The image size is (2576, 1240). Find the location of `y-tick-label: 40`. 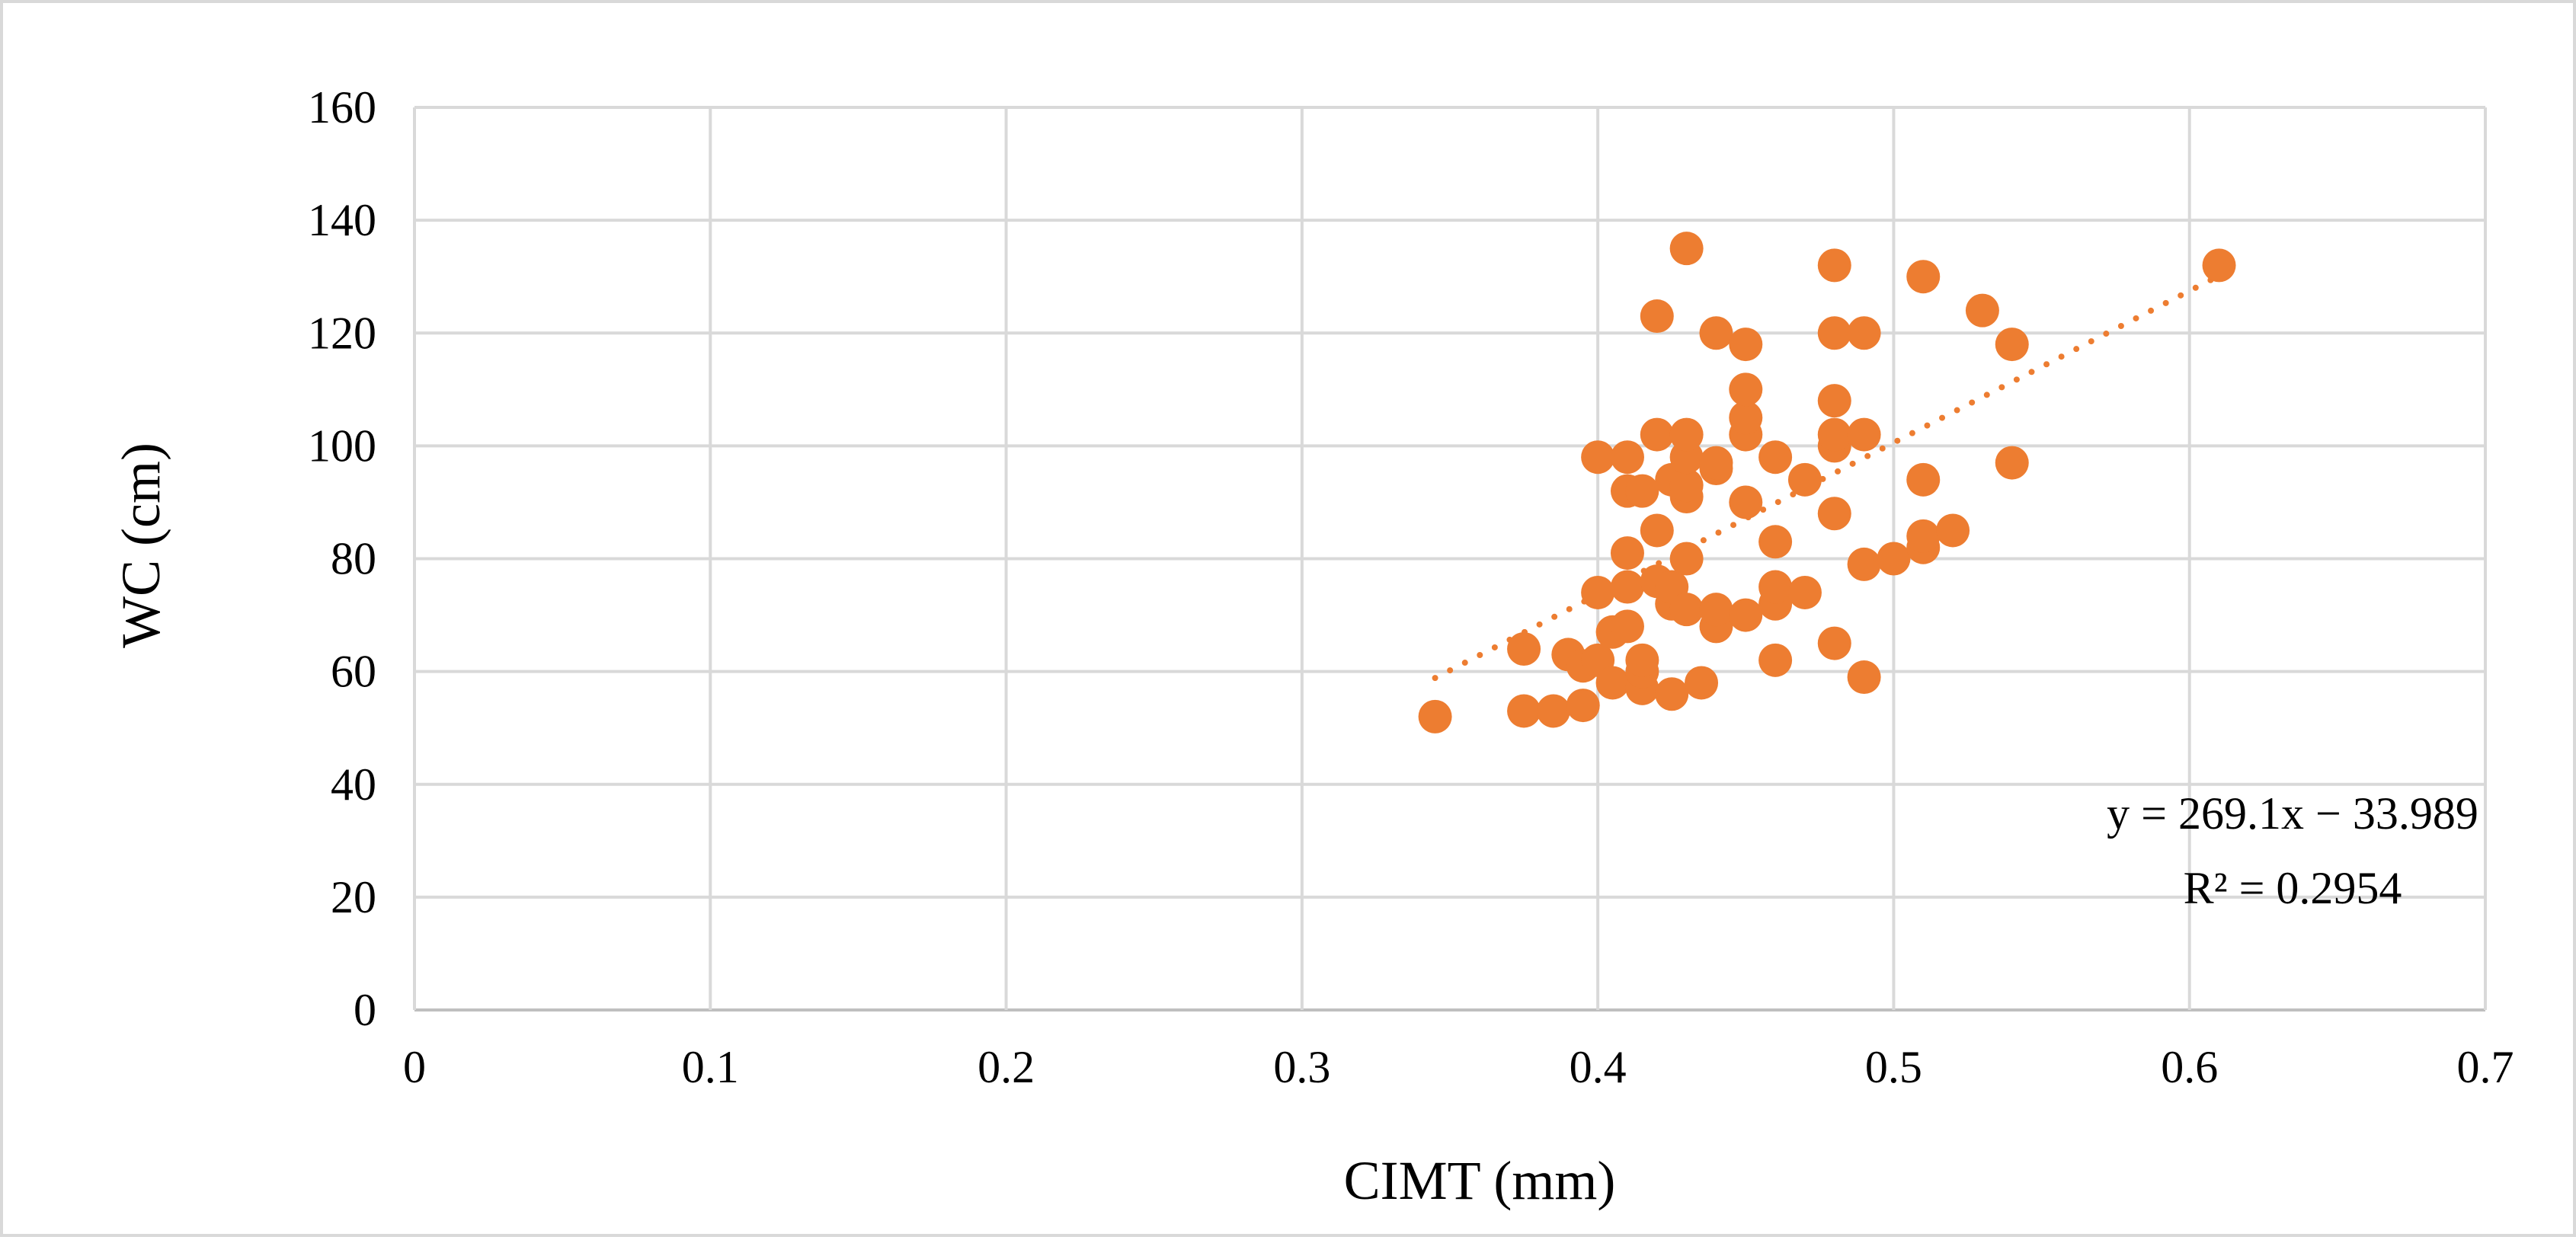

y-tick-label: 40 is located at coordinates (353, 784).